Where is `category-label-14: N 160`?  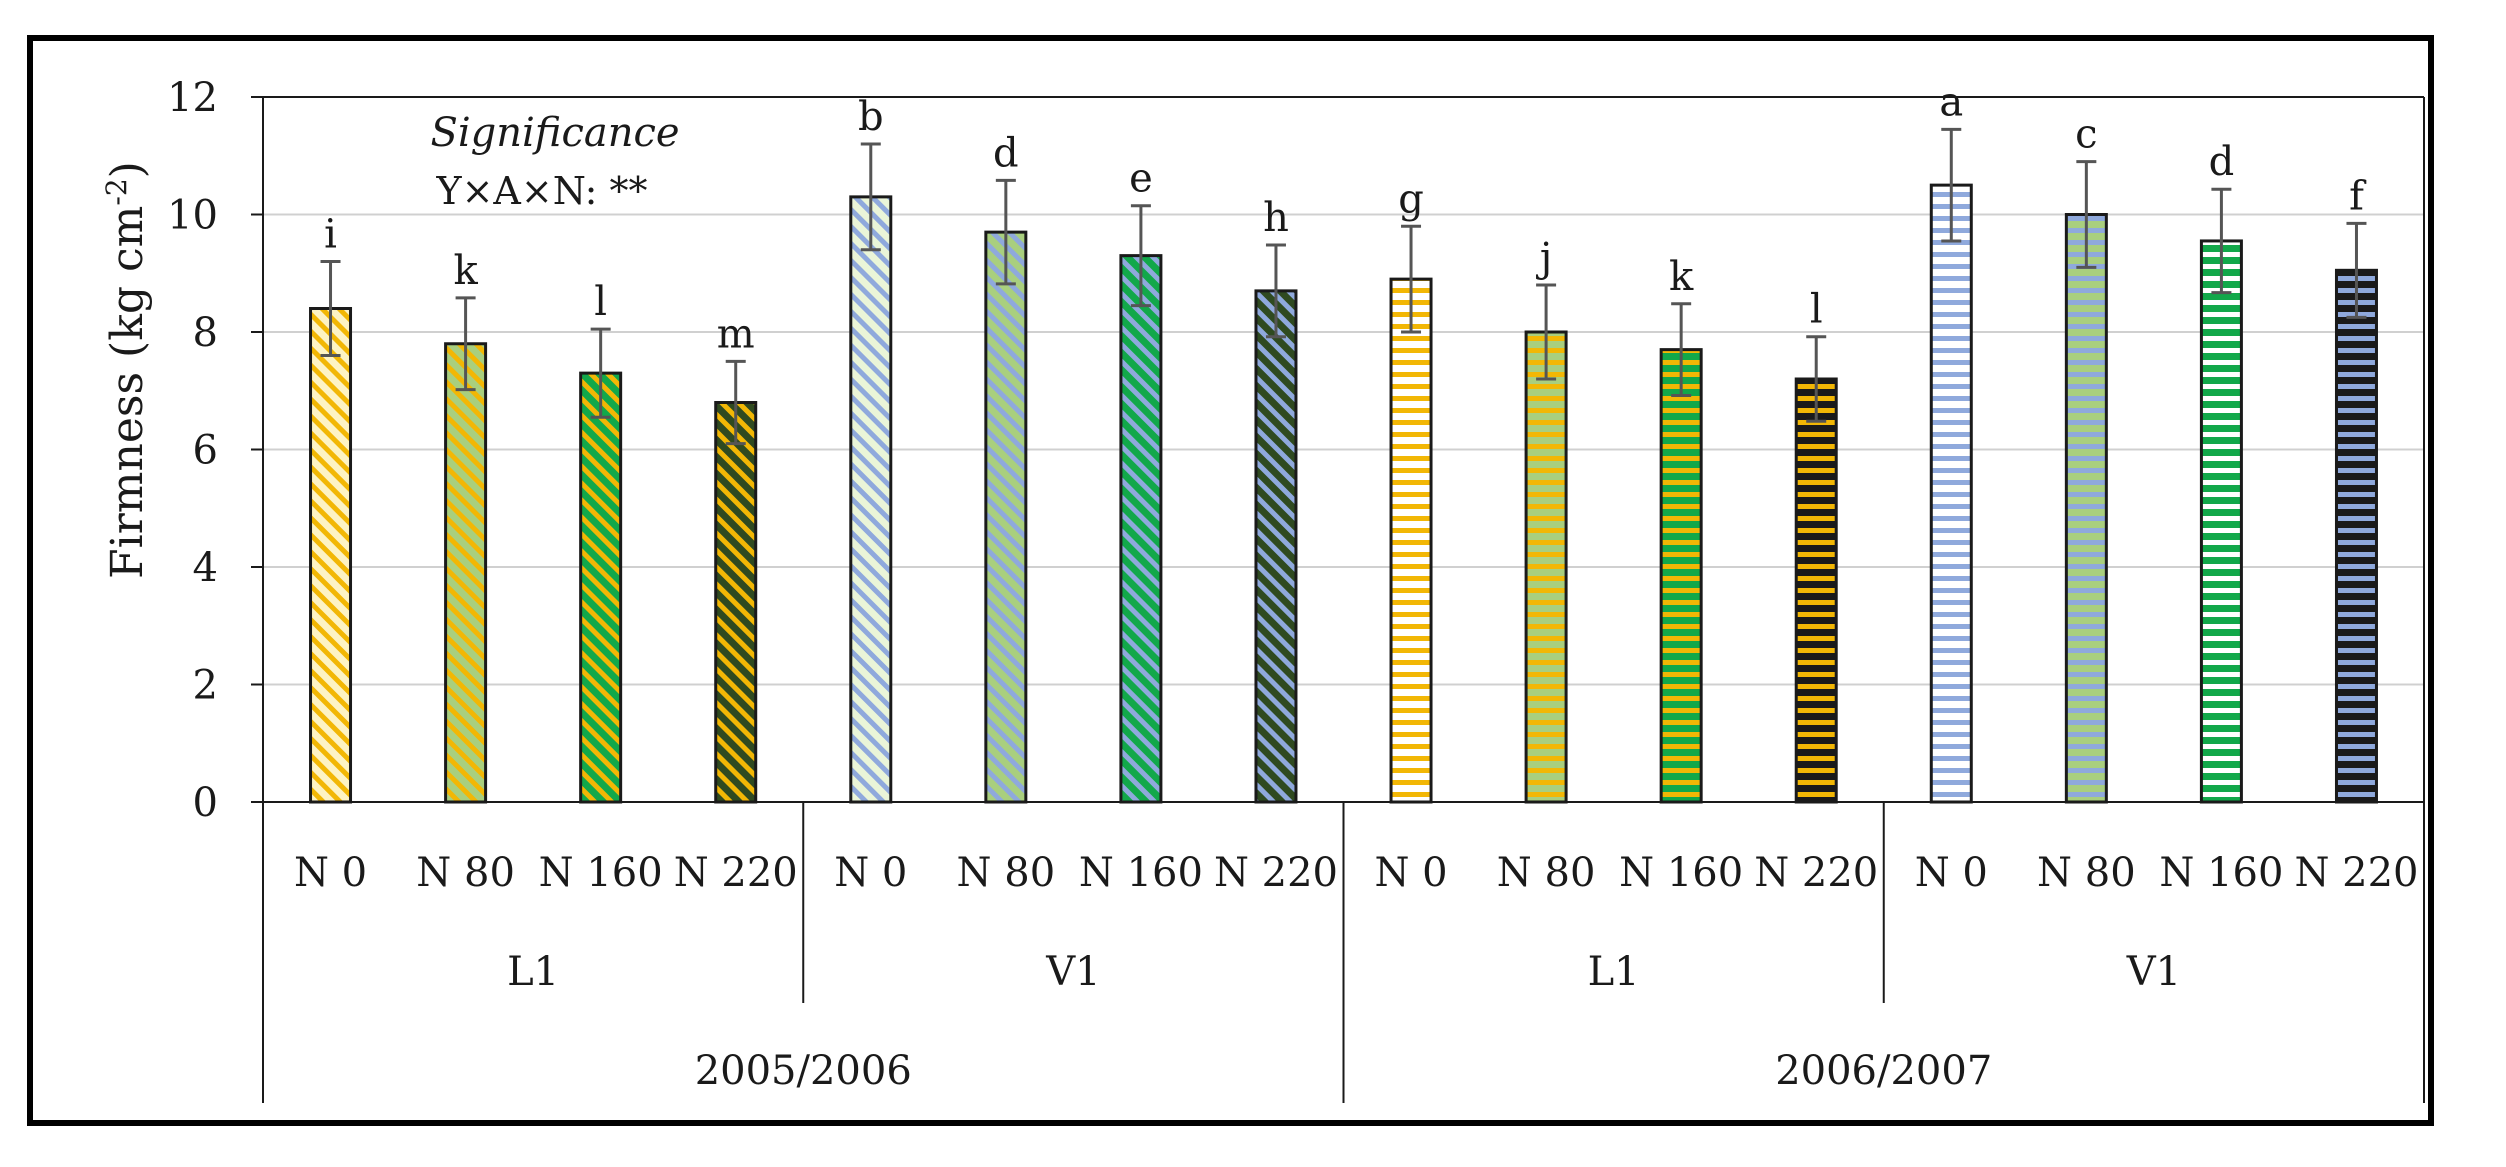
category-label-14: N 160 is located at coordinates (2221, 873).